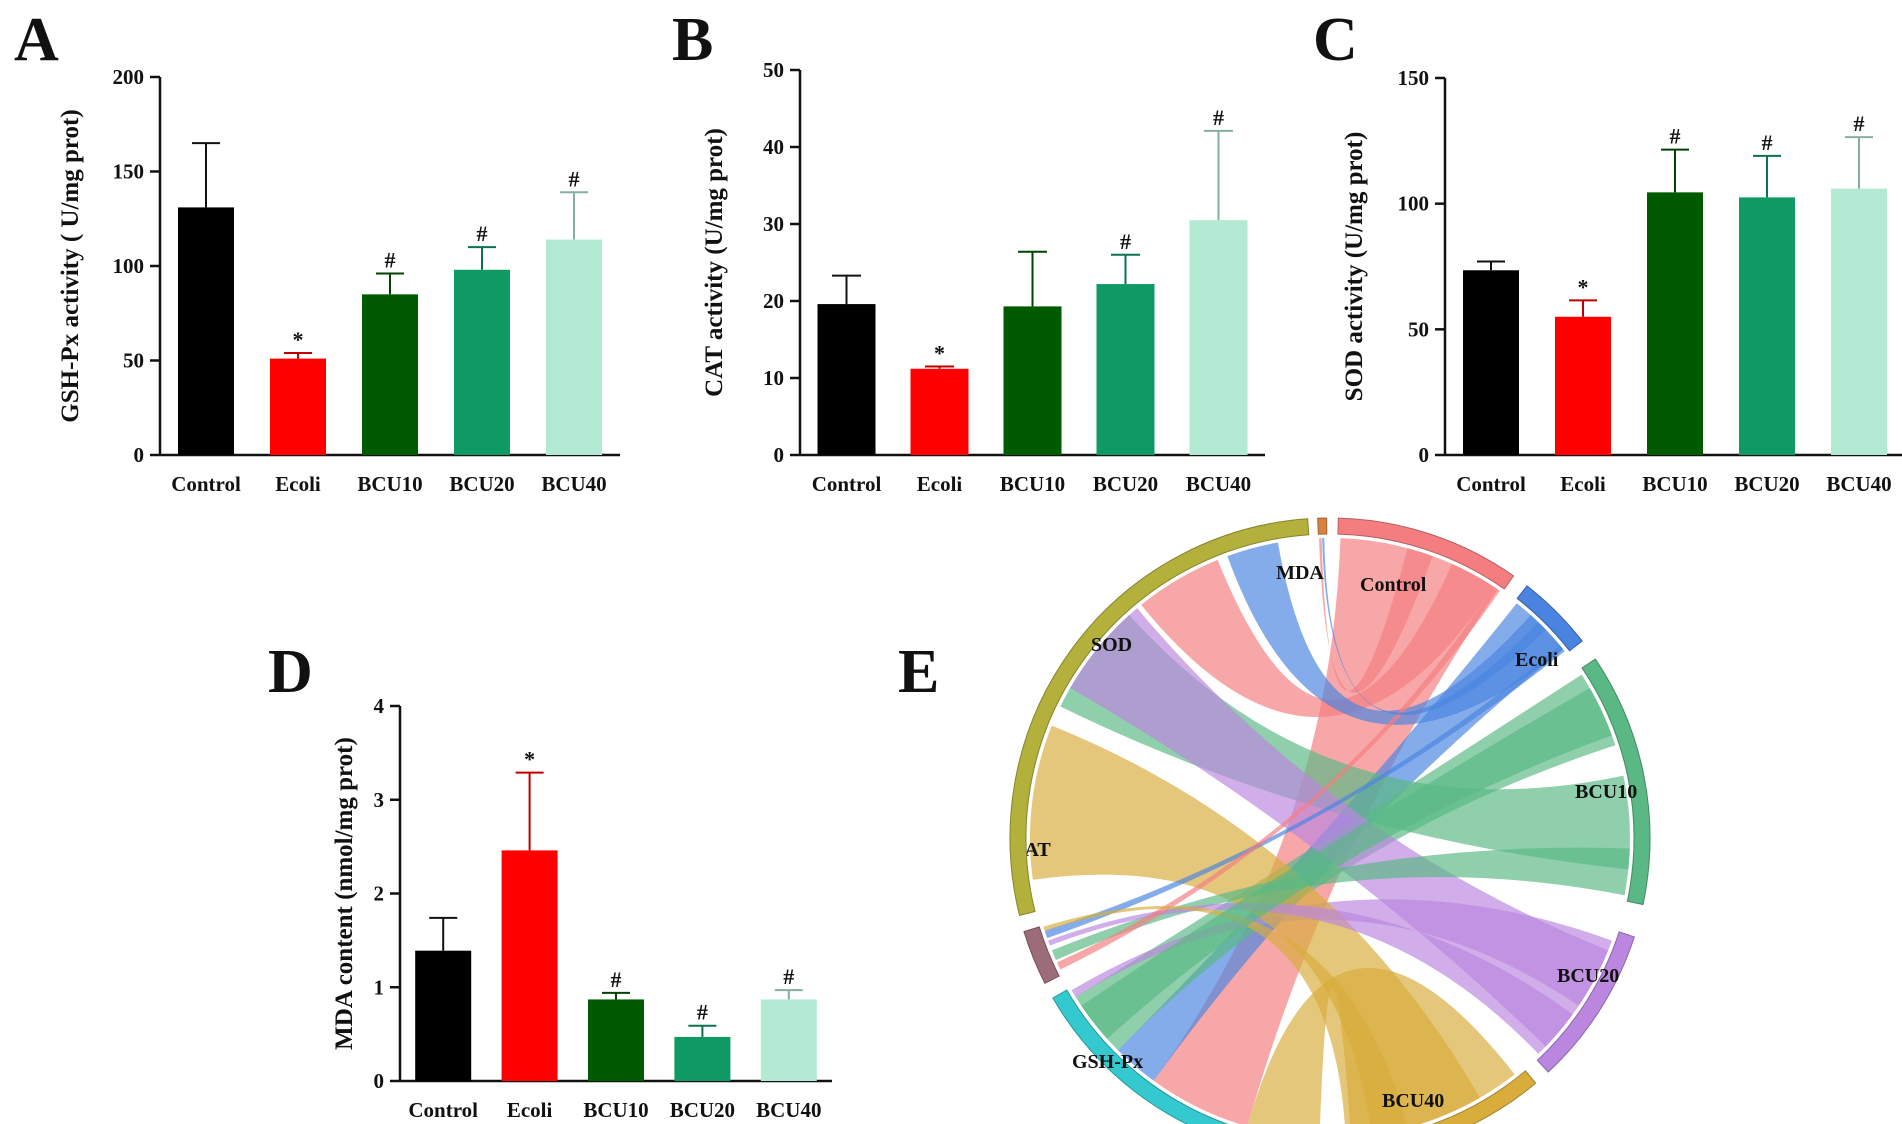  Describe the element at coordinates (773, 301) in the screenshot. I see `y-tick-label: 20` at that location.